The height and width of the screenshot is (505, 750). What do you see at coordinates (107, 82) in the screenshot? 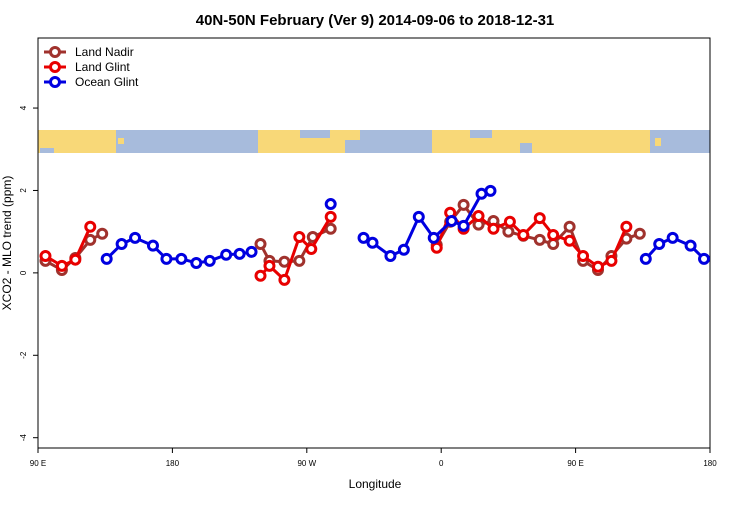
I see `legend-label: Ocean Glint` at bounding box center [107, 82].